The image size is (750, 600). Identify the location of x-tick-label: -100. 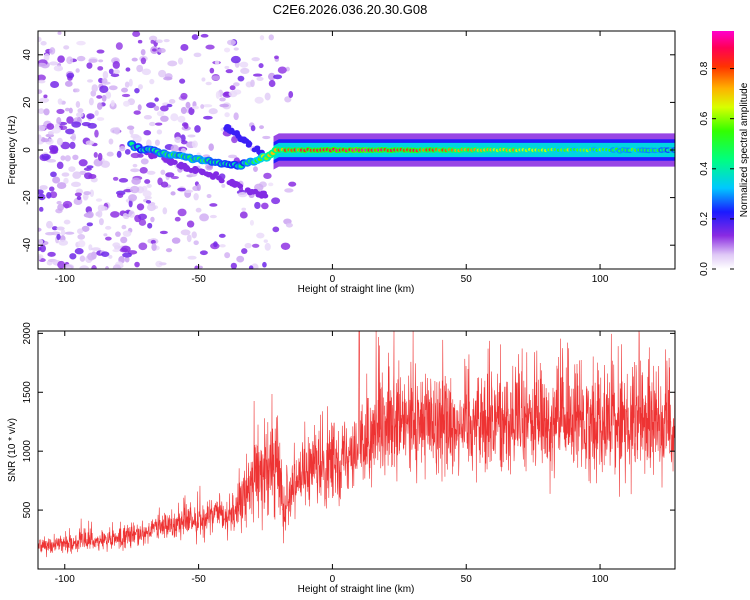
(65, 579).